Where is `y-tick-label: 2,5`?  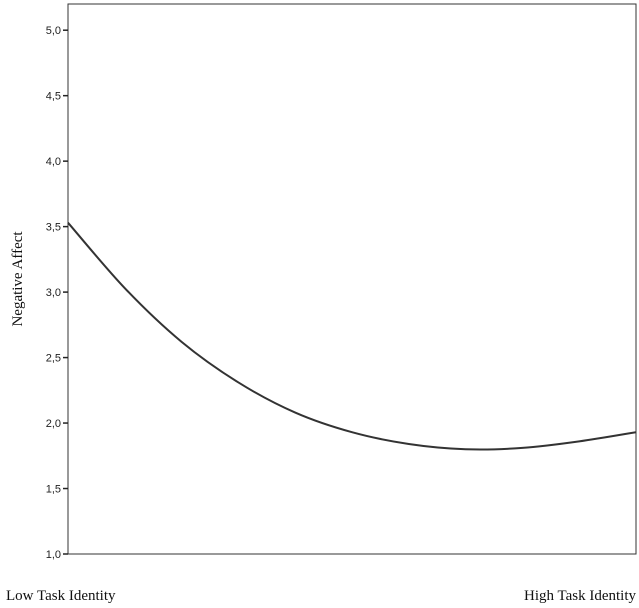 y-tick-label: 2,5 is located at coordinates (53, 359).